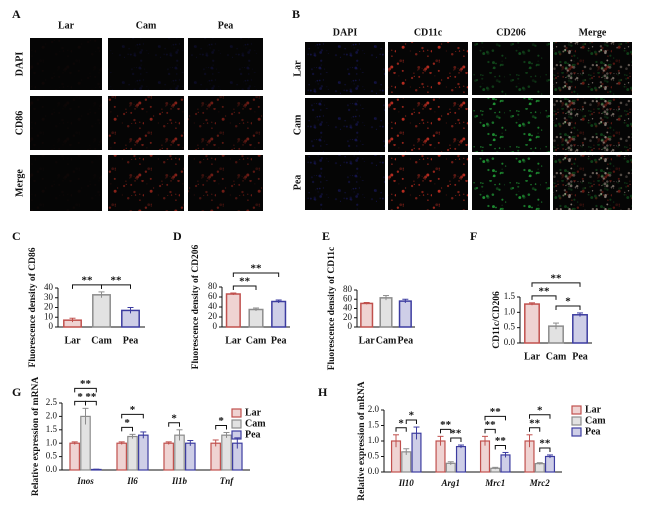 The height and width of the screenshot is (531, 660). I want to click on panel-letter: D, so click(177, 236).